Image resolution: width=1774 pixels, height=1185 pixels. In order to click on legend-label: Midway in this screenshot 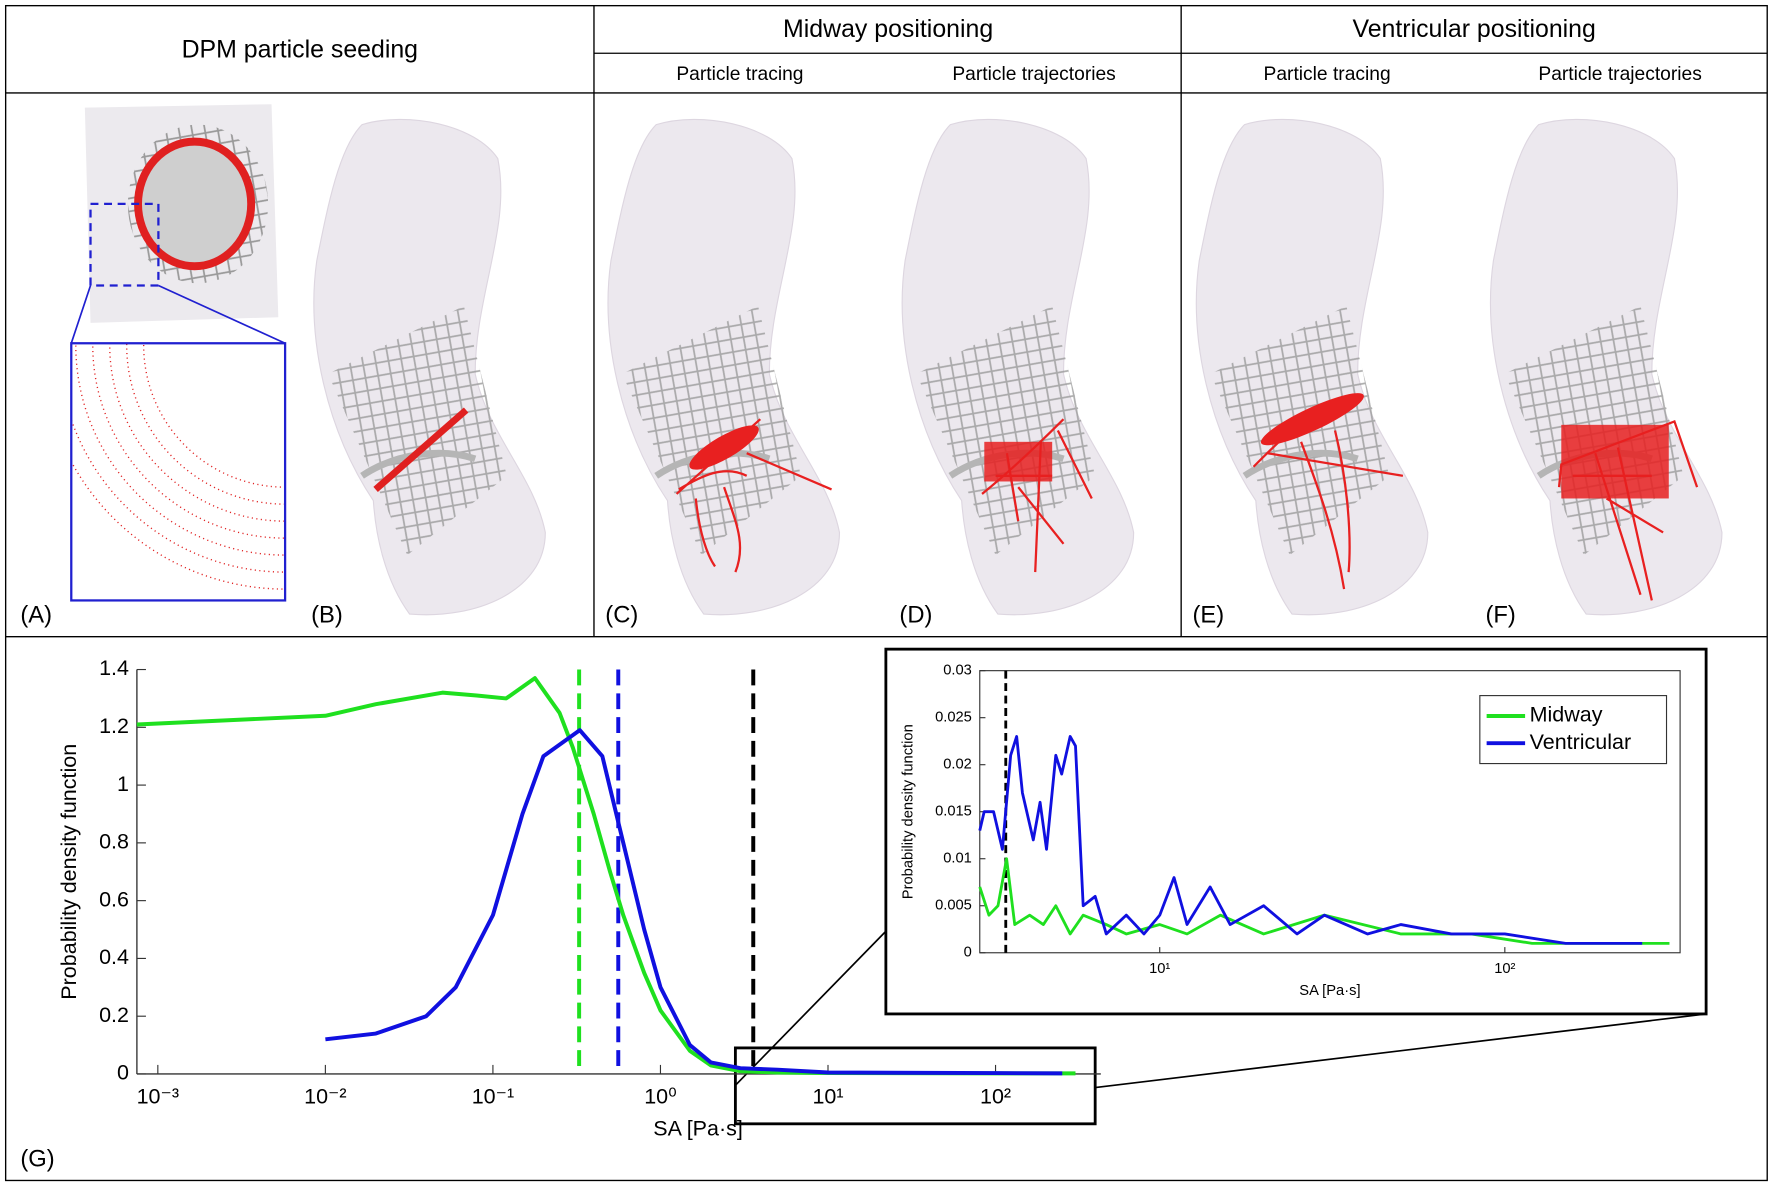, I will do `click(1566, 715)`.